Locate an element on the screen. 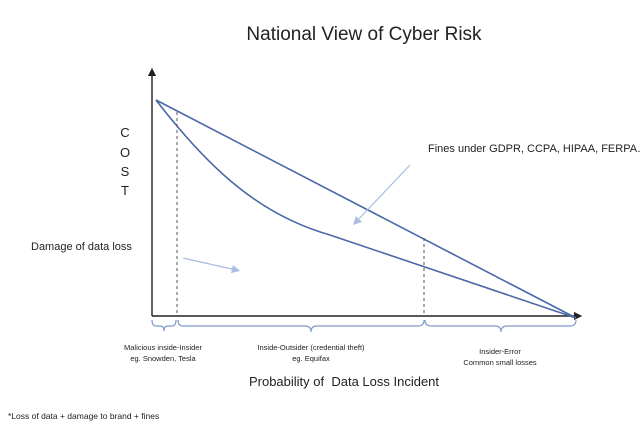  bracket-inside-outsider is located at coordinates (301, 326).